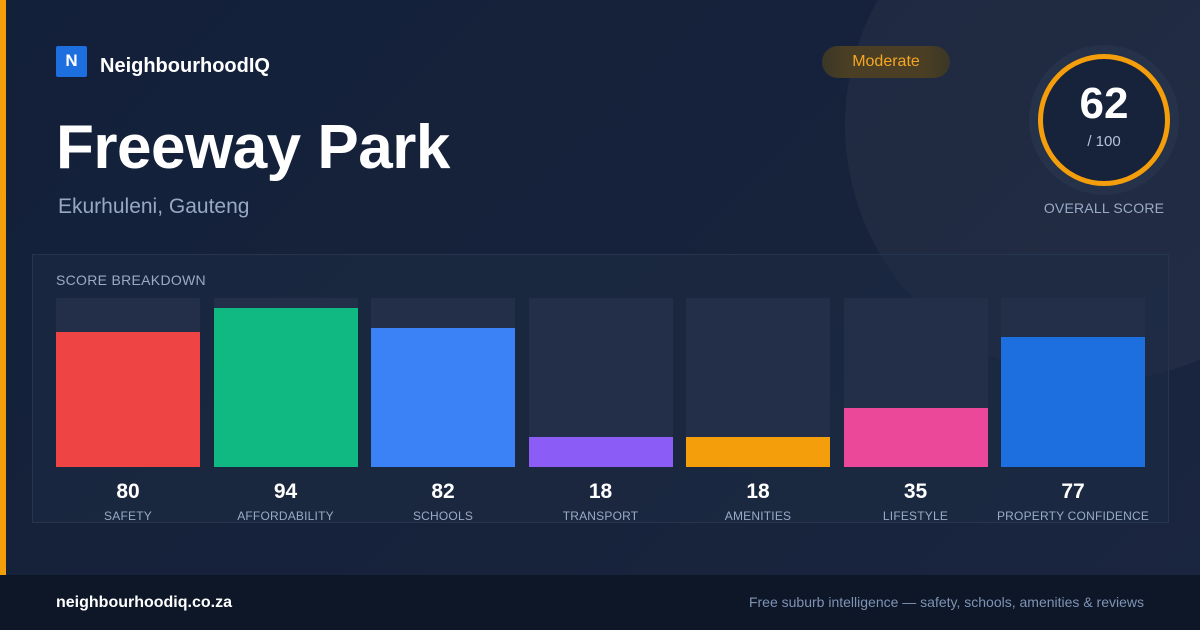 This screenshot has width=1200, height=630. What do you see at coordinates (144, 602) in the screenshot?
I see `footer-url-link: neighbourhoodiq.co.za` at bounding box center [144, 602].